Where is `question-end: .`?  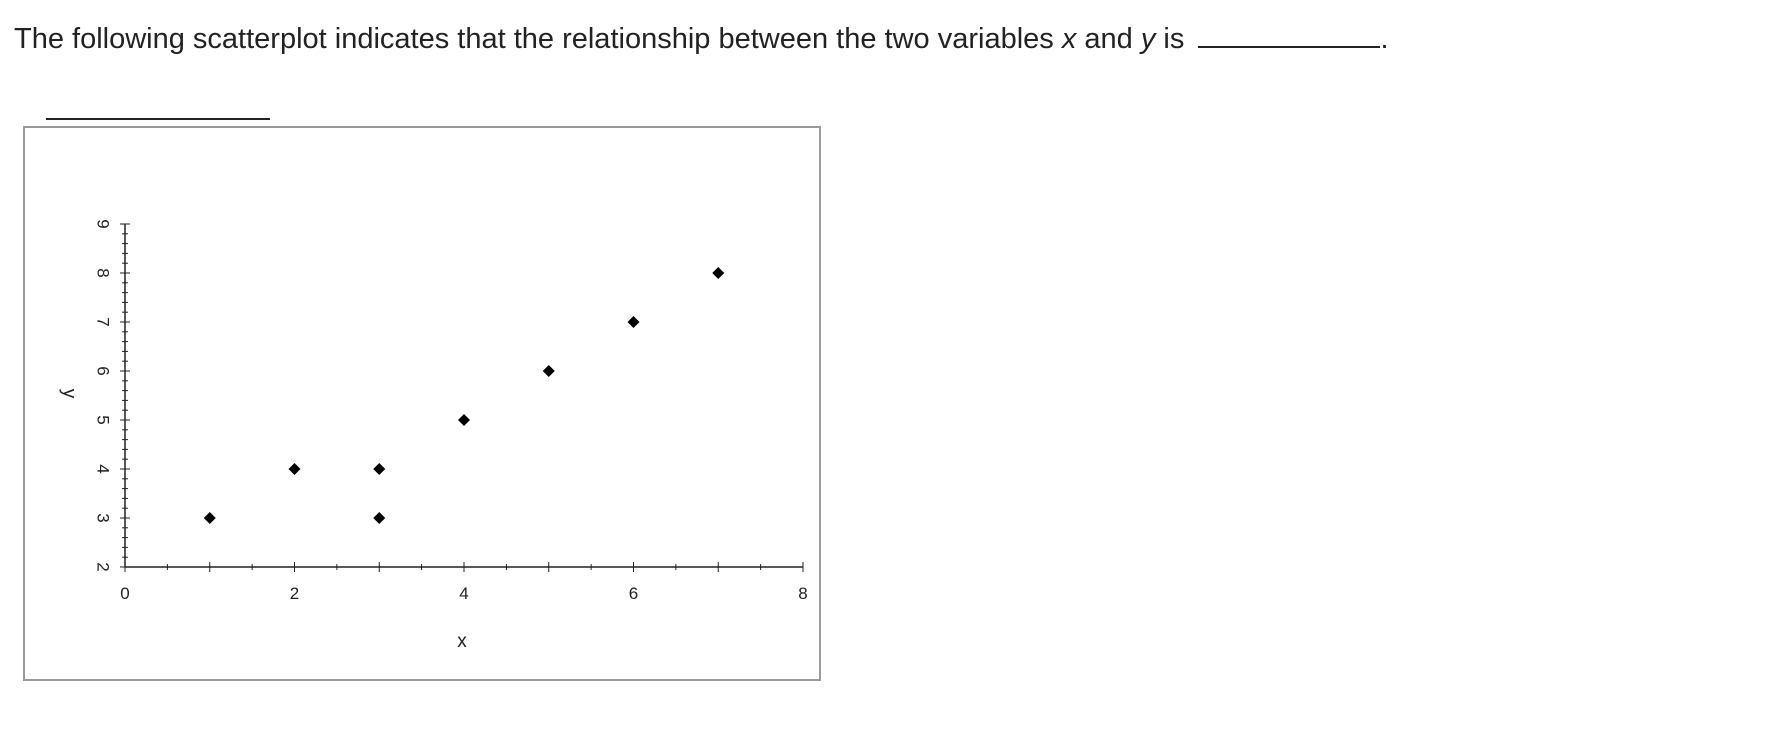 question-end: . is located at coordinates (1384, 39).